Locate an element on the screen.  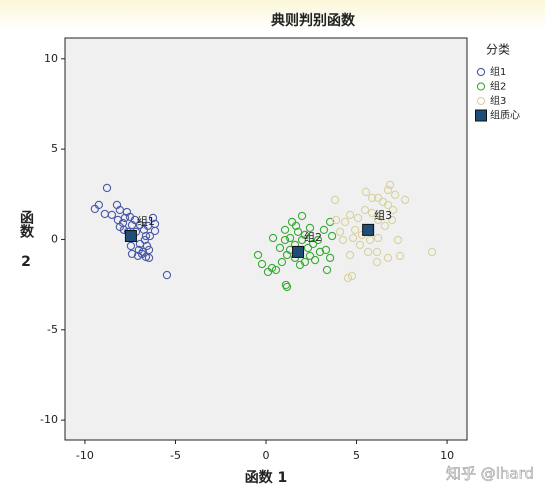
x-tick-label: 10 is located at coordinates (447, 455).